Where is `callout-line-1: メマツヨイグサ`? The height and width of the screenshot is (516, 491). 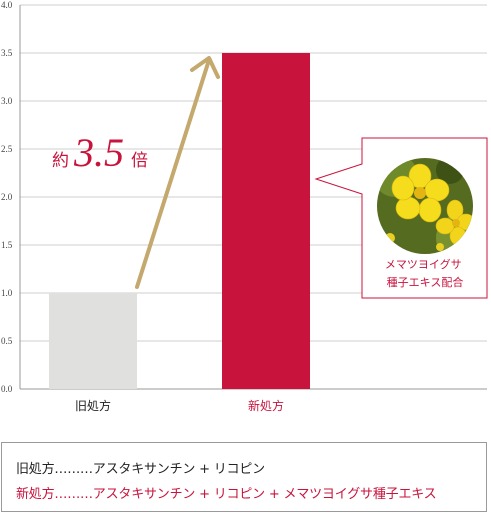
callout-line-1: メマツヨイグサ is located at coordinates (423, 264).